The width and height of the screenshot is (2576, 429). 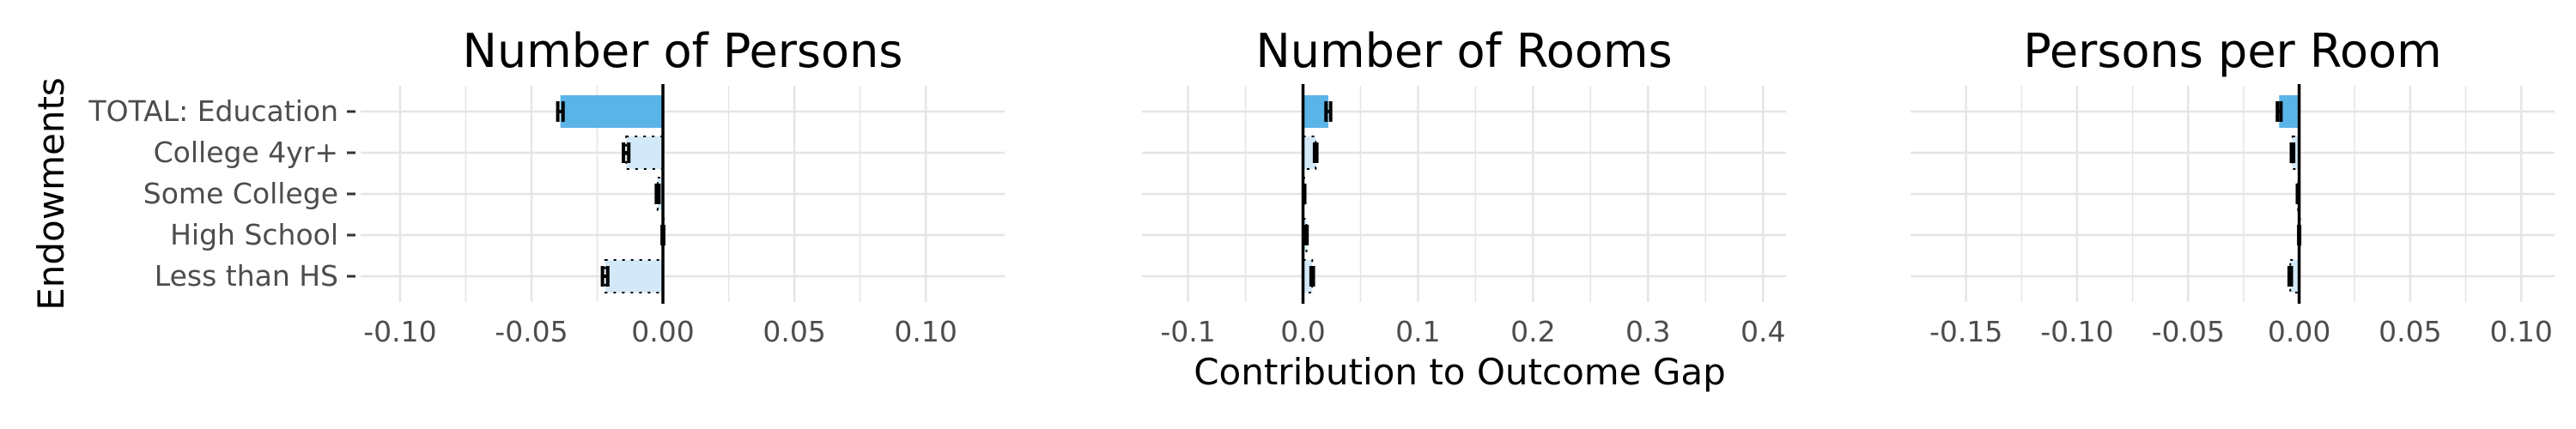 What do you see at coordinates (1647, 331) in the screenshot?
I see `x-tick-label: 0.3` at bounding box center [1647, 331].